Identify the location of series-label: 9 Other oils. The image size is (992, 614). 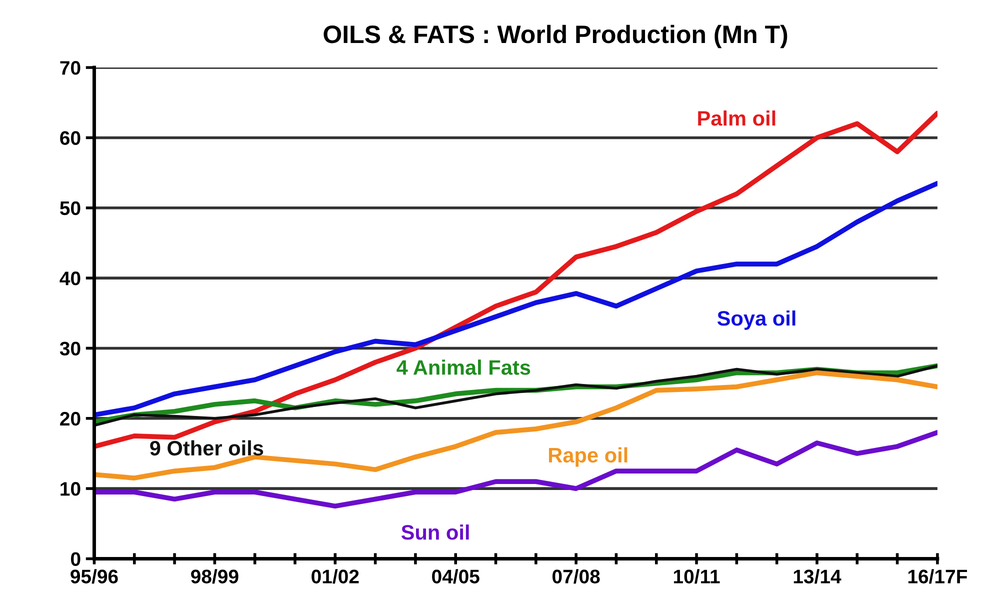
(207, 448).